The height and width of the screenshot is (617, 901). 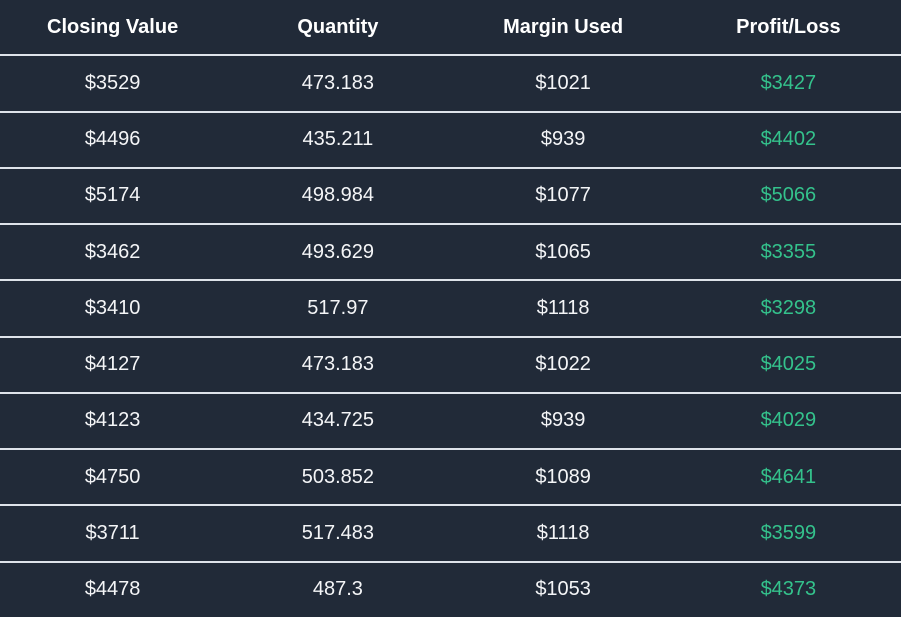 I want to click on cell-closing-value: $4750, so click(x=112, y=476).